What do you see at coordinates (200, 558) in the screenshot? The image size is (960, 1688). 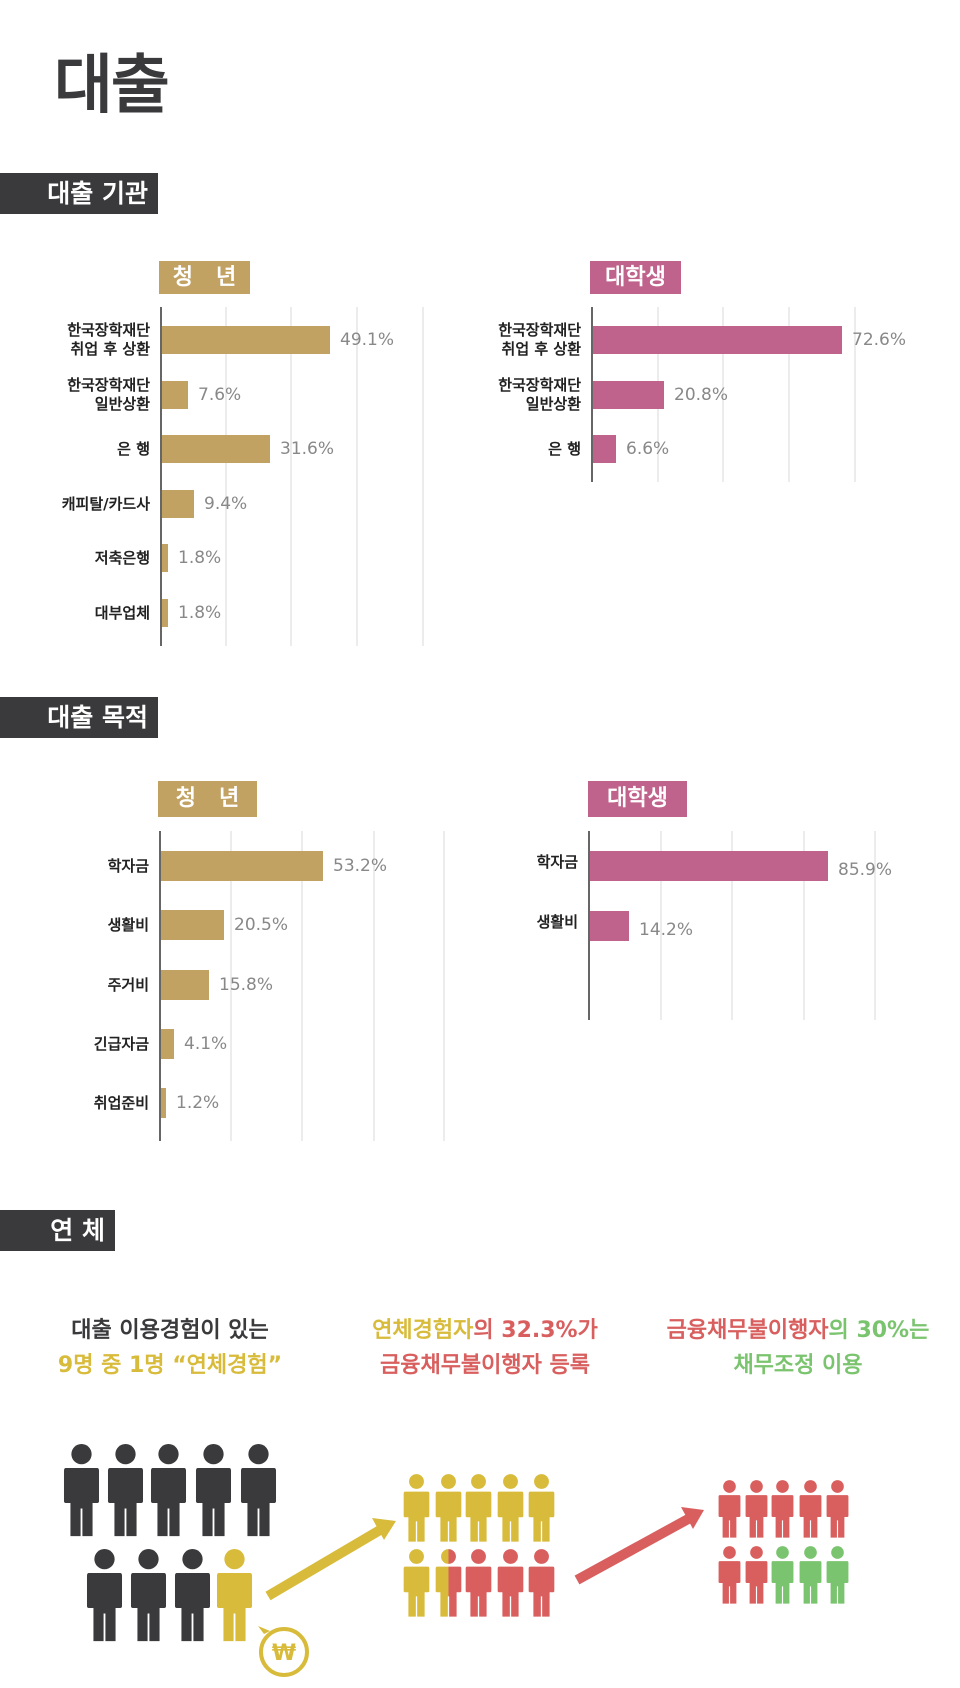 I see `value-label: 1.8%` at bounding box center [200, 558].